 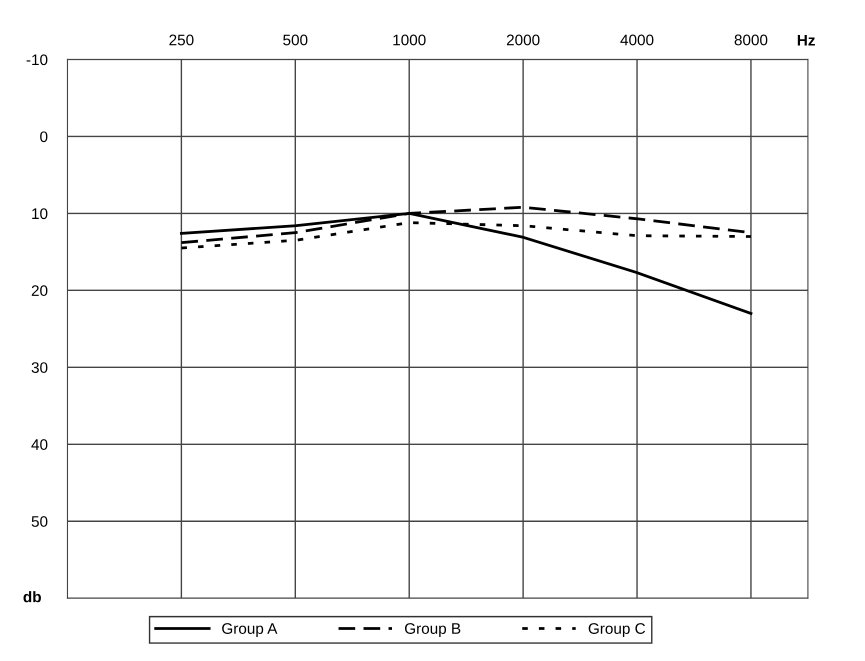 What do you see at coordinates (806, 40) in the screenshot?
I see `x-axis-title: Hz` at bounding box center [806, 40].